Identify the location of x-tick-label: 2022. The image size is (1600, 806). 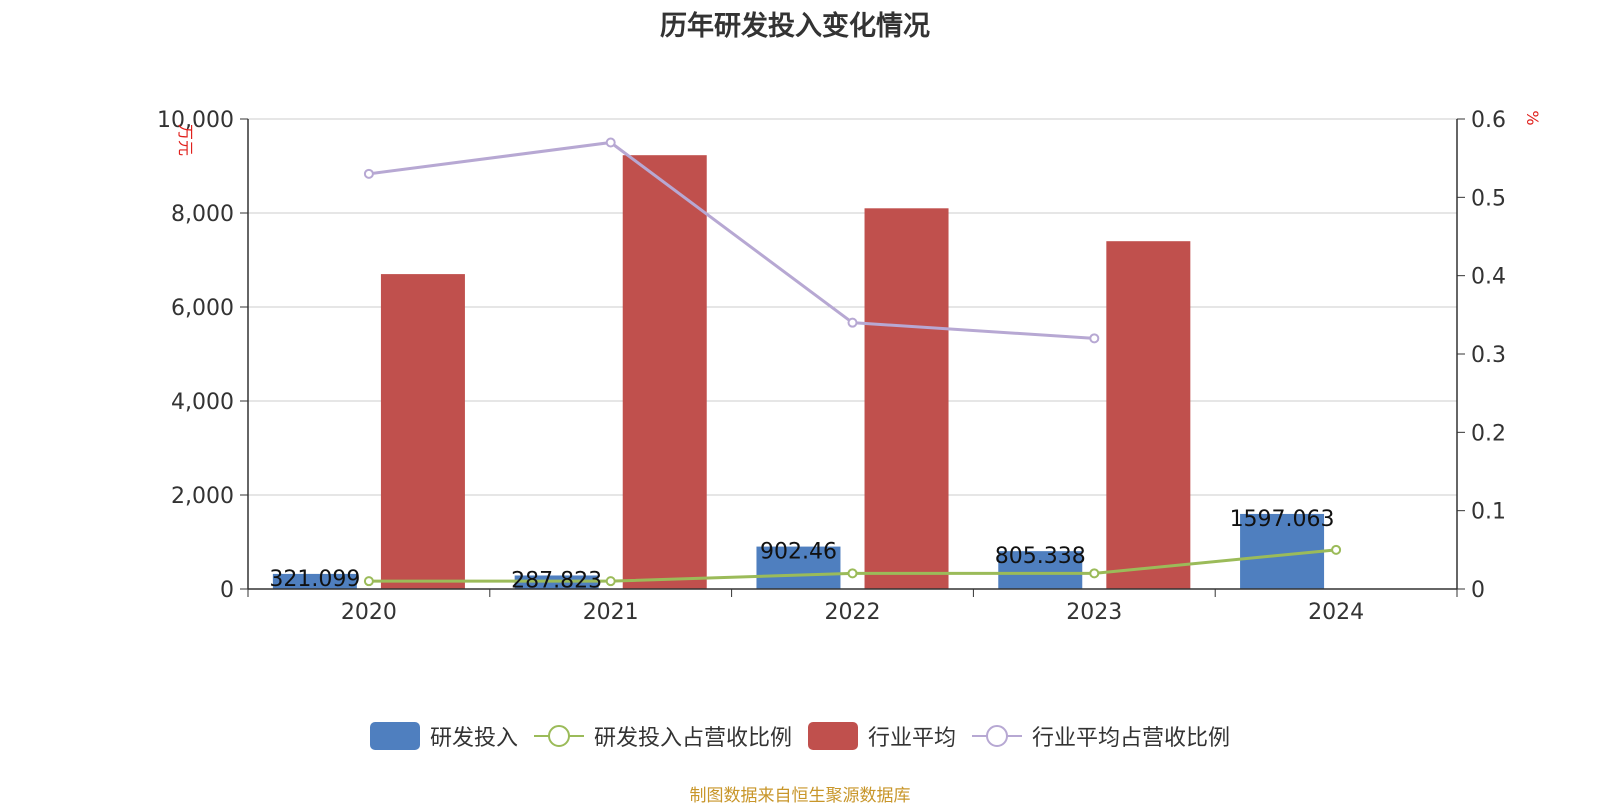
(853, 612).